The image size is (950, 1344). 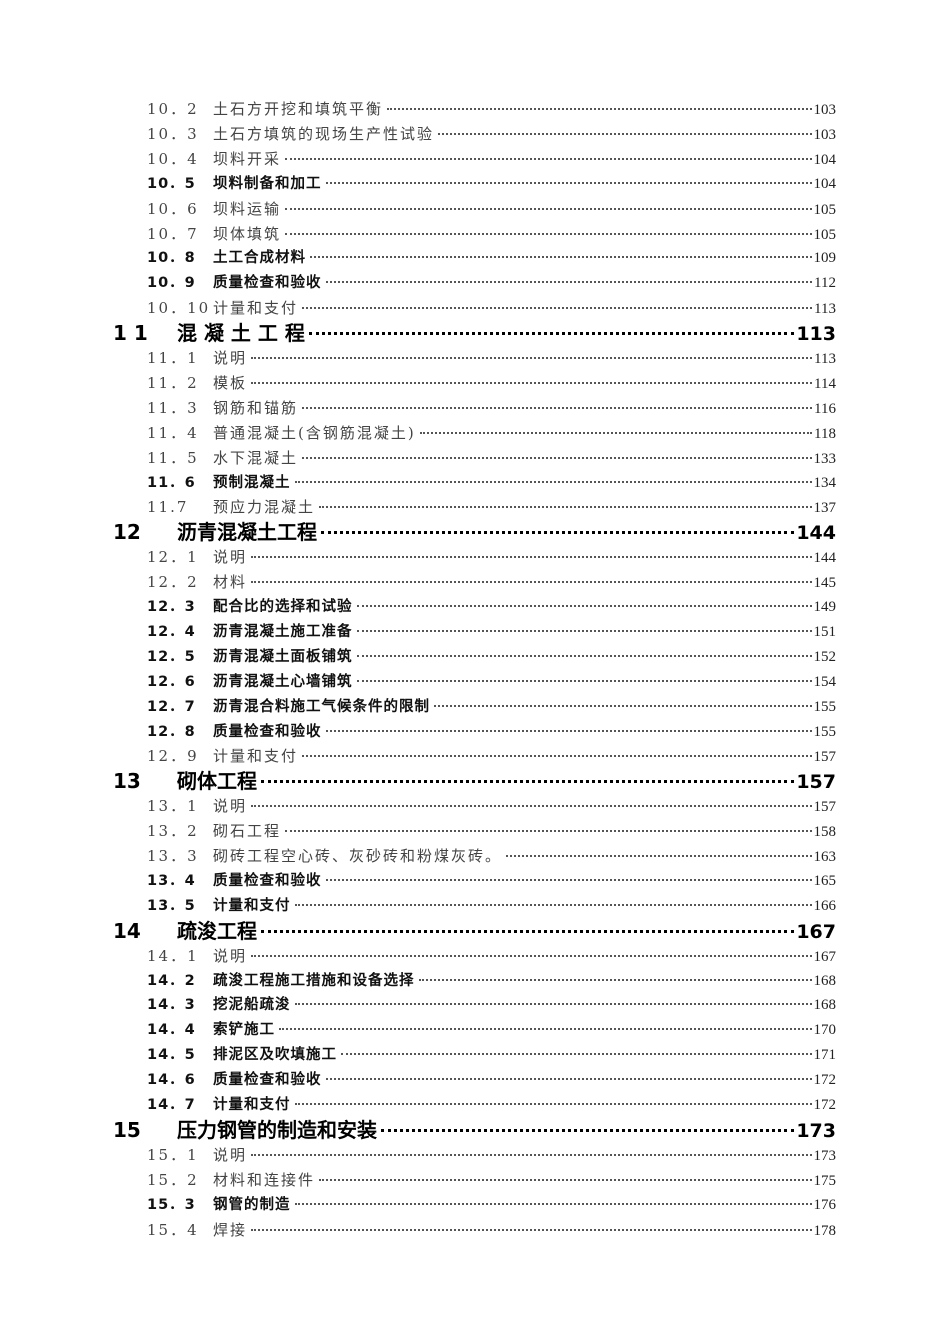 What do you see at coordinates (825, 183) in the screenshot?
I see `page-number: 104` at bounding box center [825, 183].